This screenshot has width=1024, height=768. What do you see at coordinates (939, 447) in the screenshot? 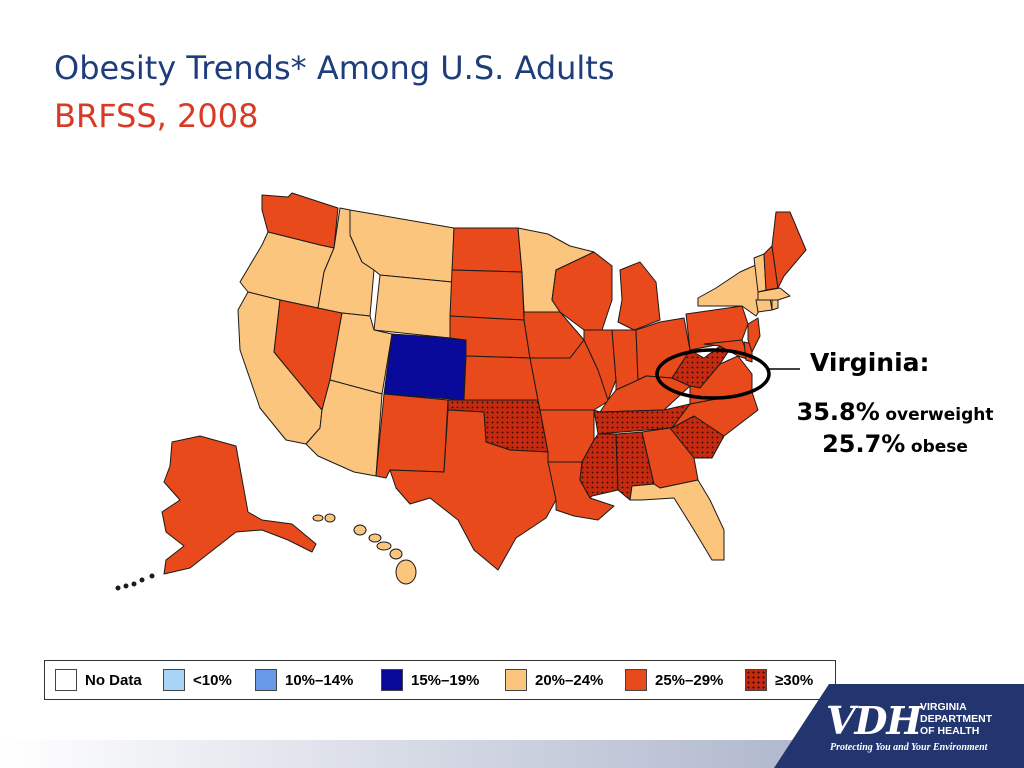
I see `obese-label: obese` at bounding box center [939, 447].